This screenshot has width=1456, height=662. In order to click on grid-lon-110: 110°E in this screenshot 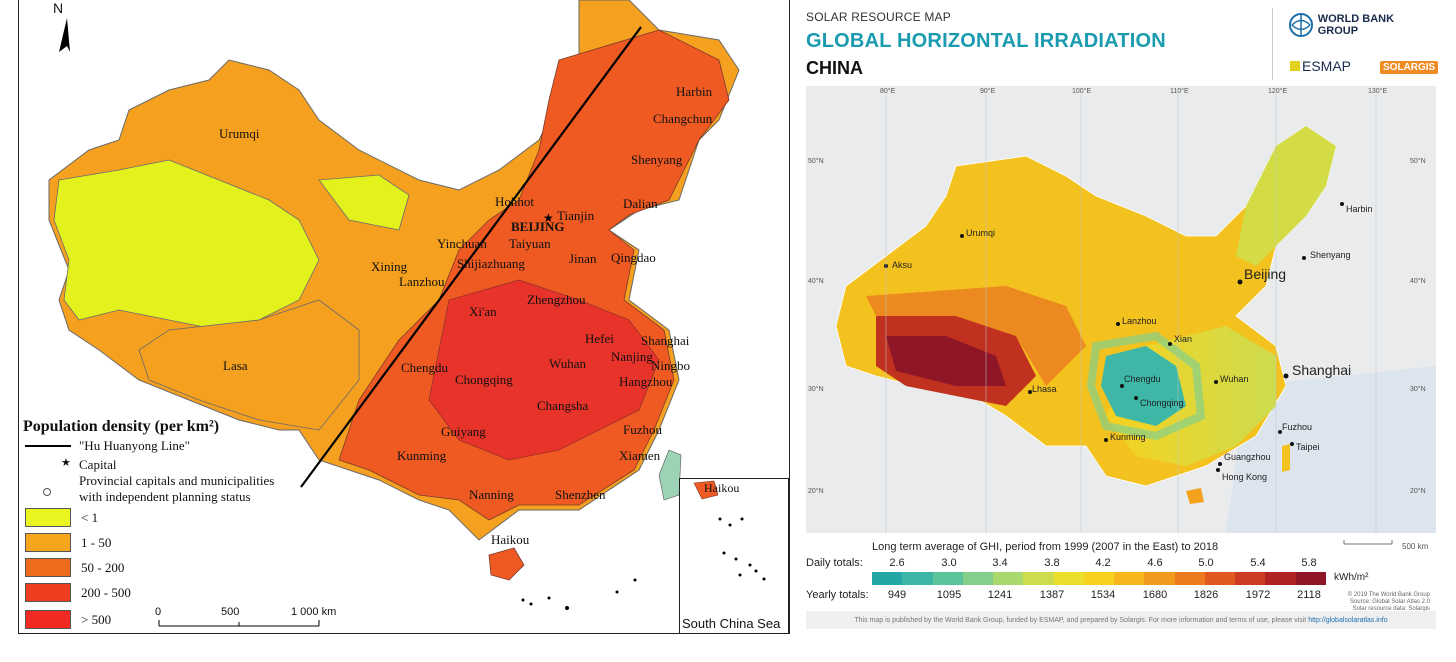, I will do `click(1179, 91)`.